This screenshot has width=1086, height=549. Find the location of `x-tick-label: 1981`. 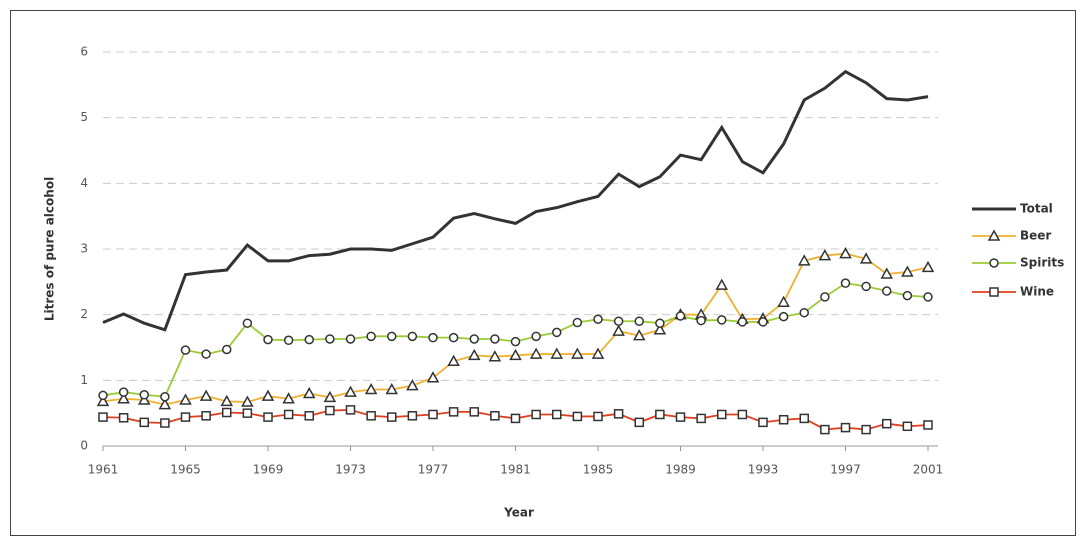

x-tick-label: 1981 is located at coordinates (515, 470).